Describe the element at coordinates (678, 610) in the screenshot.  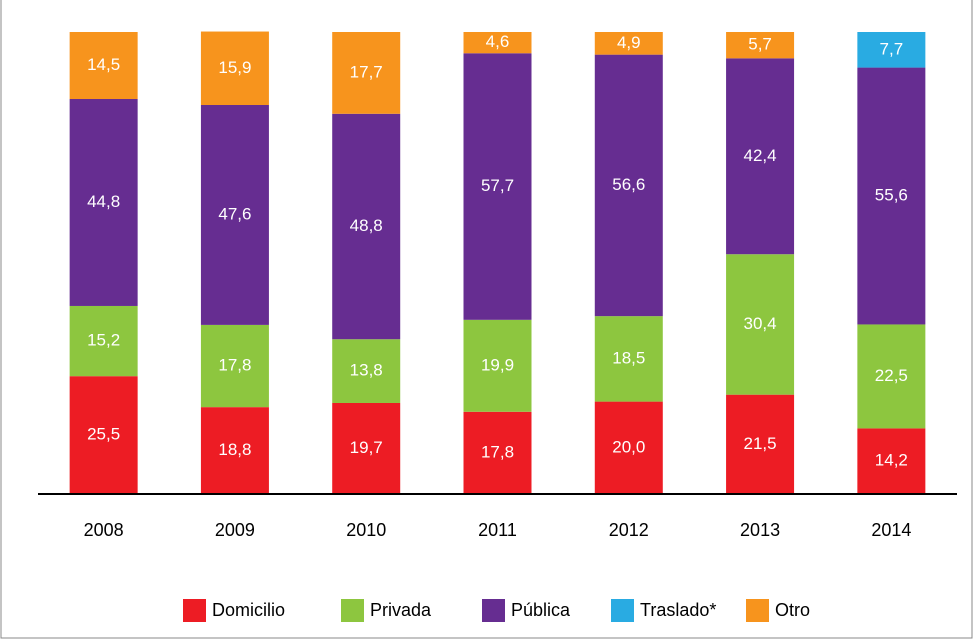
I see `legend-label: Traslado*` at that location.